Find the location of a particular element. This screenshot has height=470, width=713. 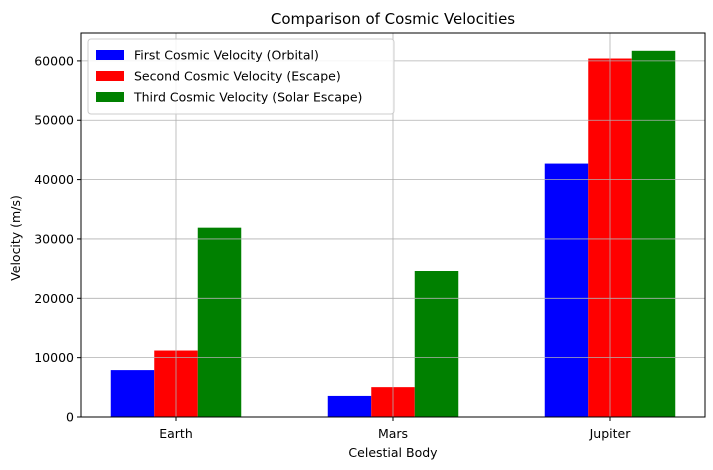

y-tick-label: 30000 is located at coordinates (54, 238).